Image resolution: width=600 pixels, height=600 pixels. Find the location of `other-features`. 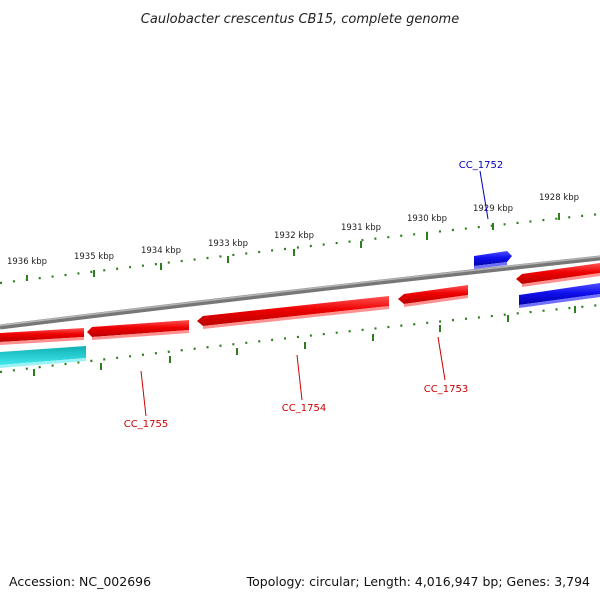

other-features is located at coordinates (43, 357).